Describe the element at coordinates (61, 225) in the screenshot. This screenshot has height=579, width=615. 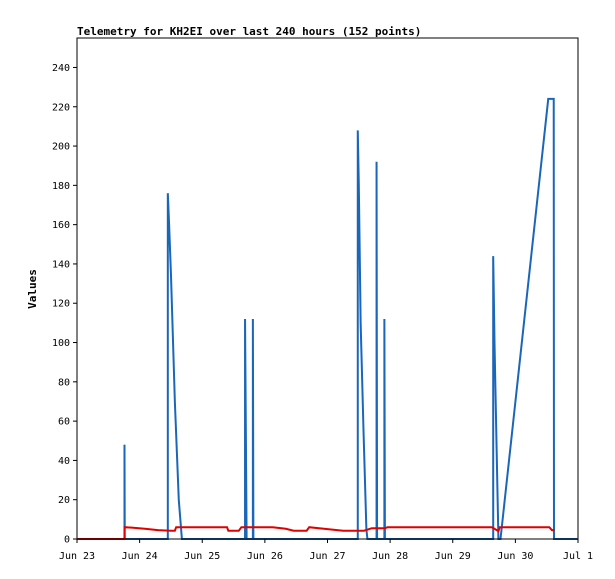
I see `y-tick-label: 160` at that location.